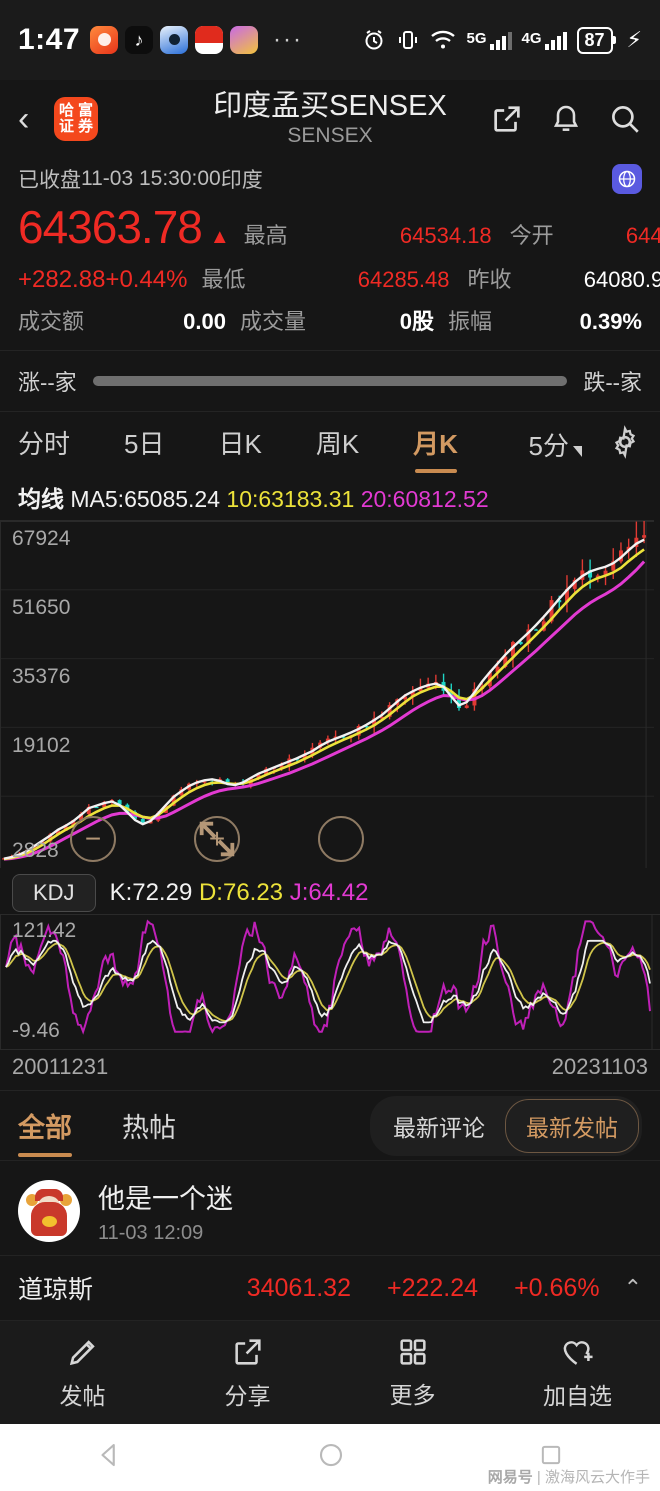 The height and width of the screenshot is (1491, 660). What do you see at coordinates (540, 234) in the screenshot?
I see `open-label: 今开` at bounding box center [540, 234].